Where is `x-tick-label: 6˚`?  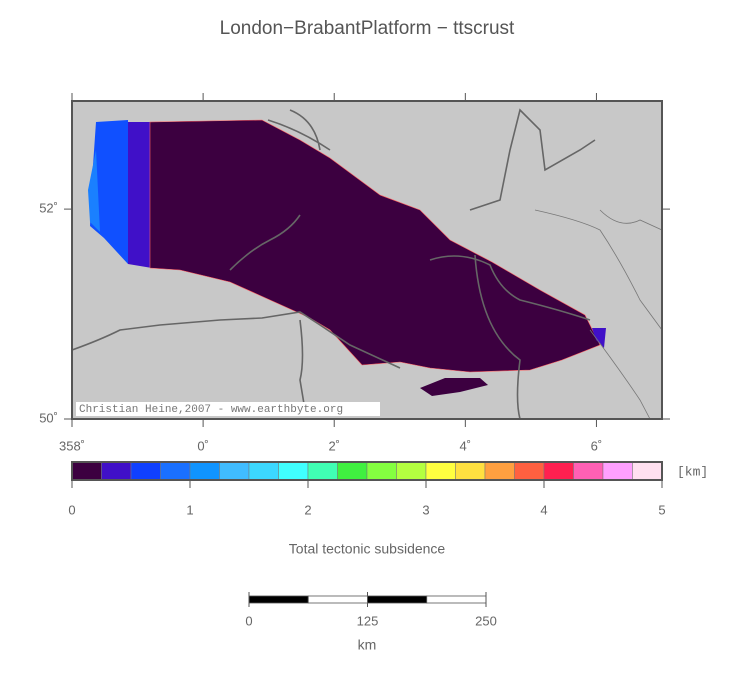
x-tick-label: 6˚ is located at coordinates (597, 445).